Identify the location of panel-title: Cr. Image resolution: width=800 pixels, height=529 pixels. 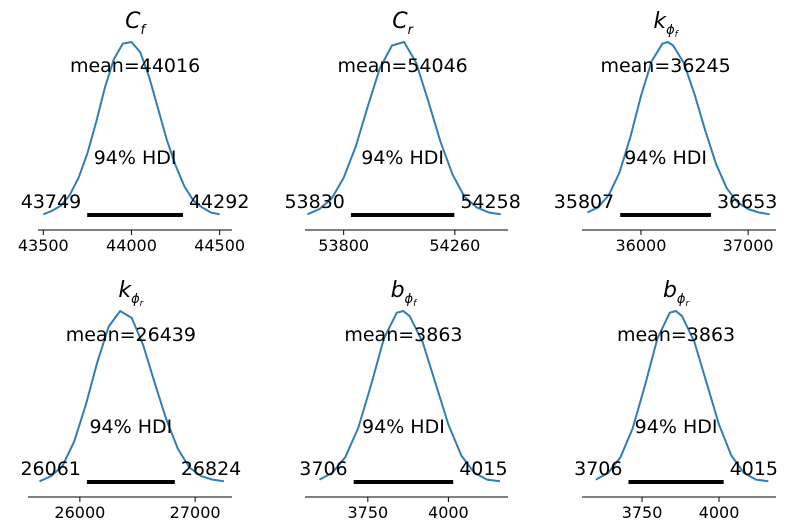
(403, 23).